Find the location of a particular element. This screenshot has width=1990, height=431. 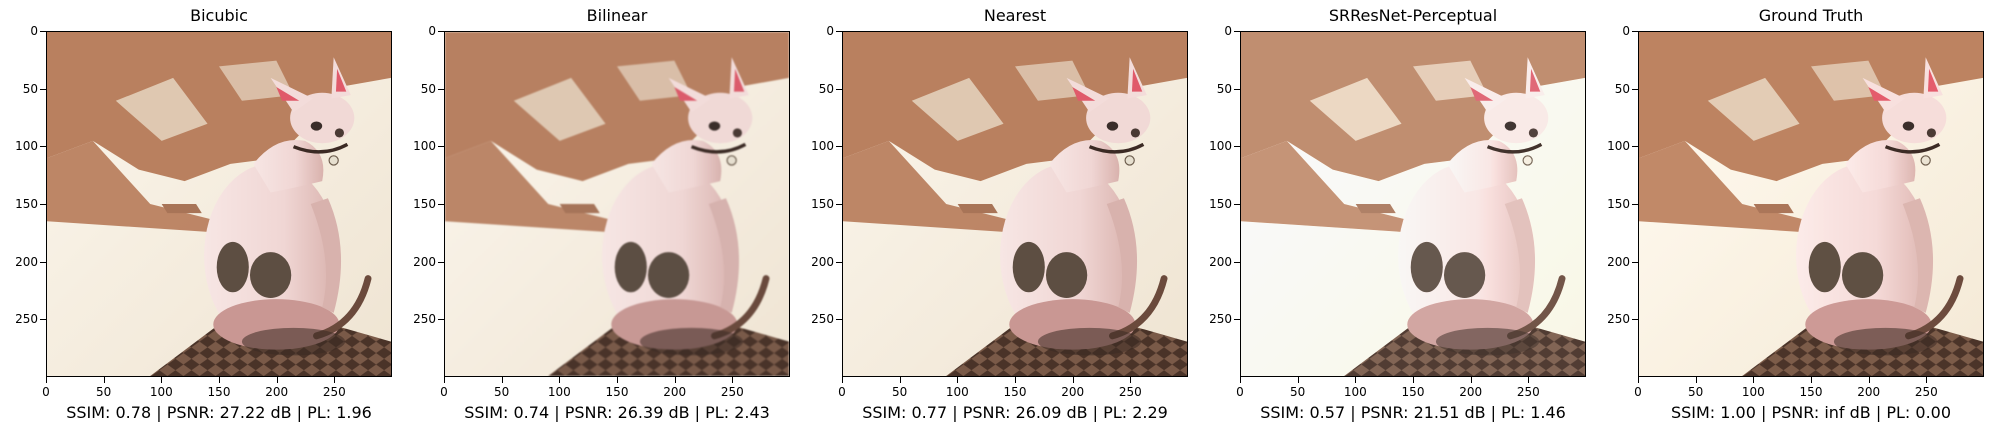

panel-title: Bicubic is located at coordinates (219, 15).